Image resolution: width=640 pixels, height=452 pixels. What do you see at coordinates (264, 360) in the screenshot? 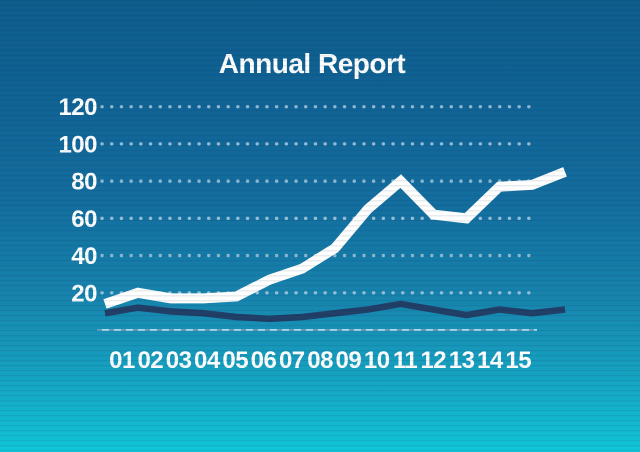
I see `x-axis-label: 06` at bounding box center [264, 360].